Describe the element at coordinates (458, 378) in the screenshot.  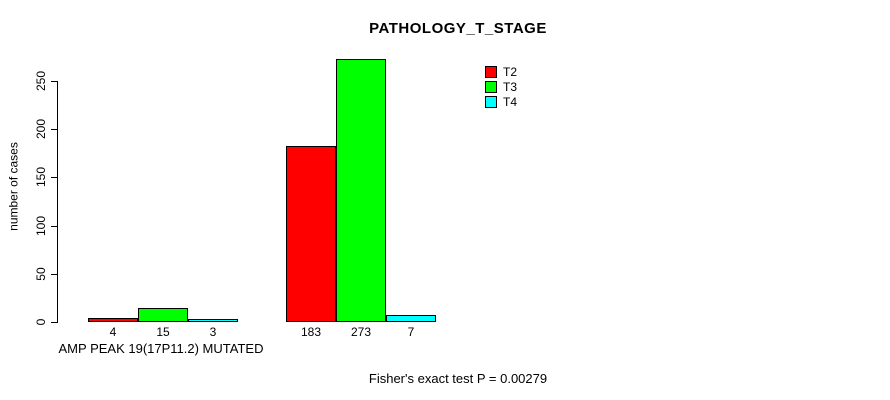
I see `statistical-test-note: Fisher's exact test P = 0.00279` at that location.